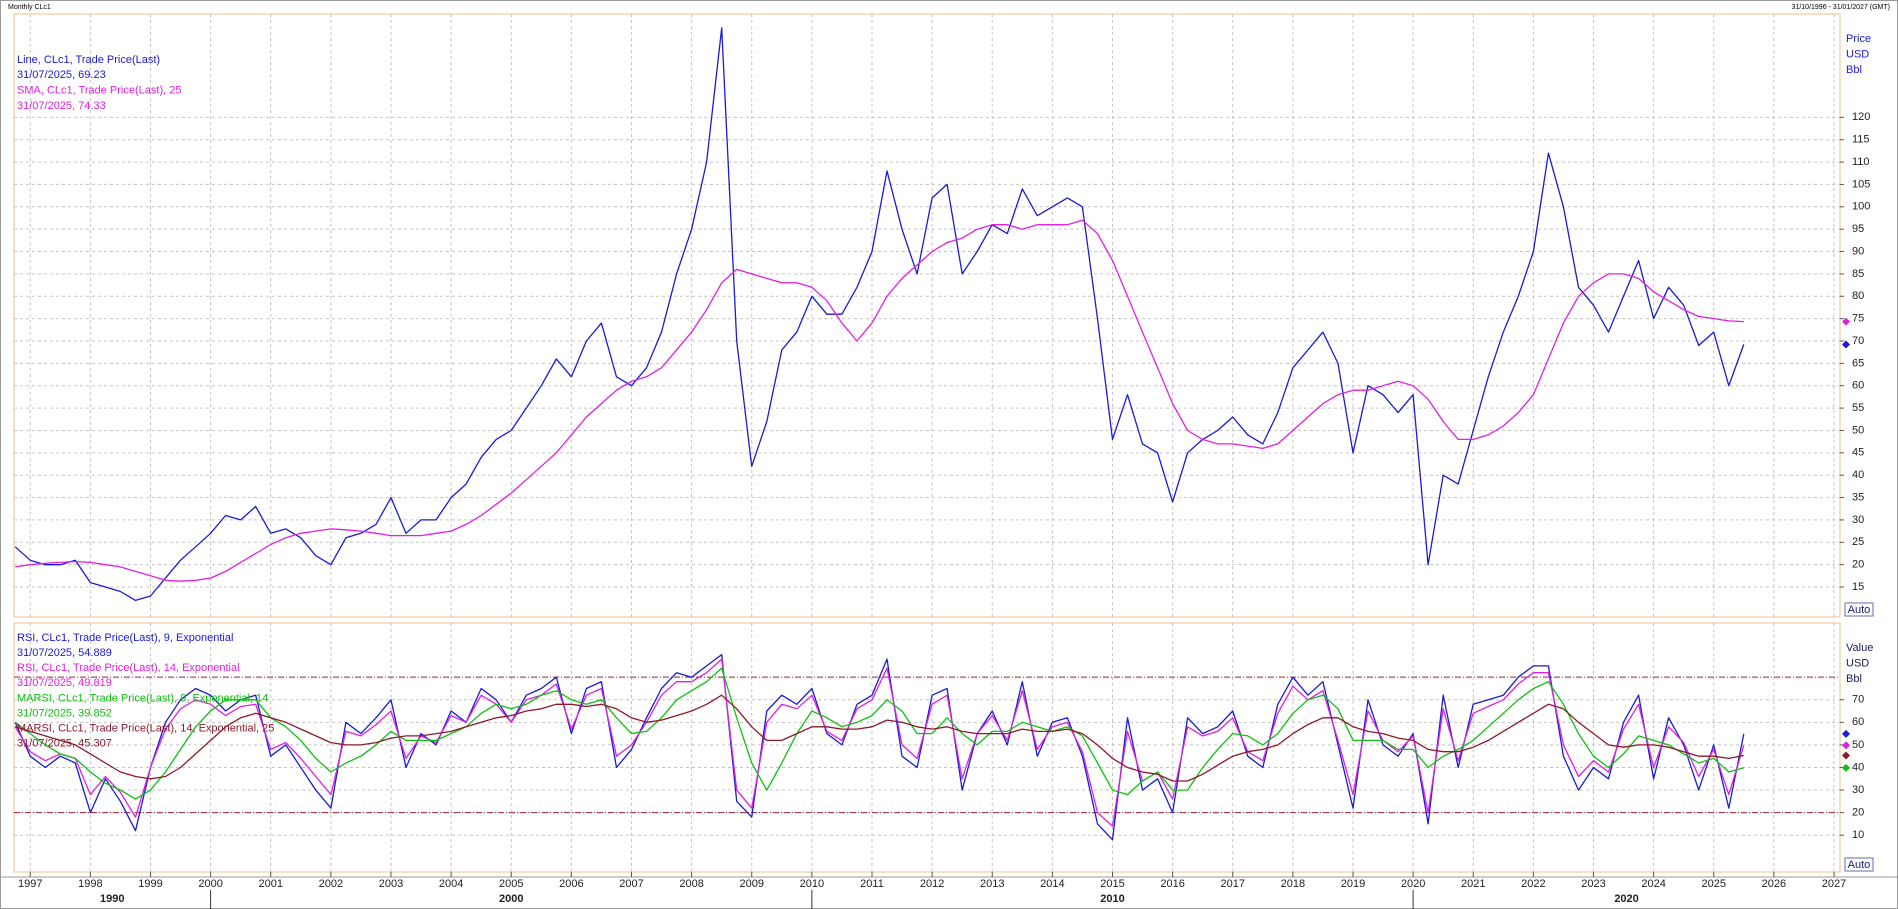 The image size is (1898, 909). What do you see at coordinates (1858, 319) in the screenshot?
I see `y-tick-label: 75` at bounding box center [1858, 319].